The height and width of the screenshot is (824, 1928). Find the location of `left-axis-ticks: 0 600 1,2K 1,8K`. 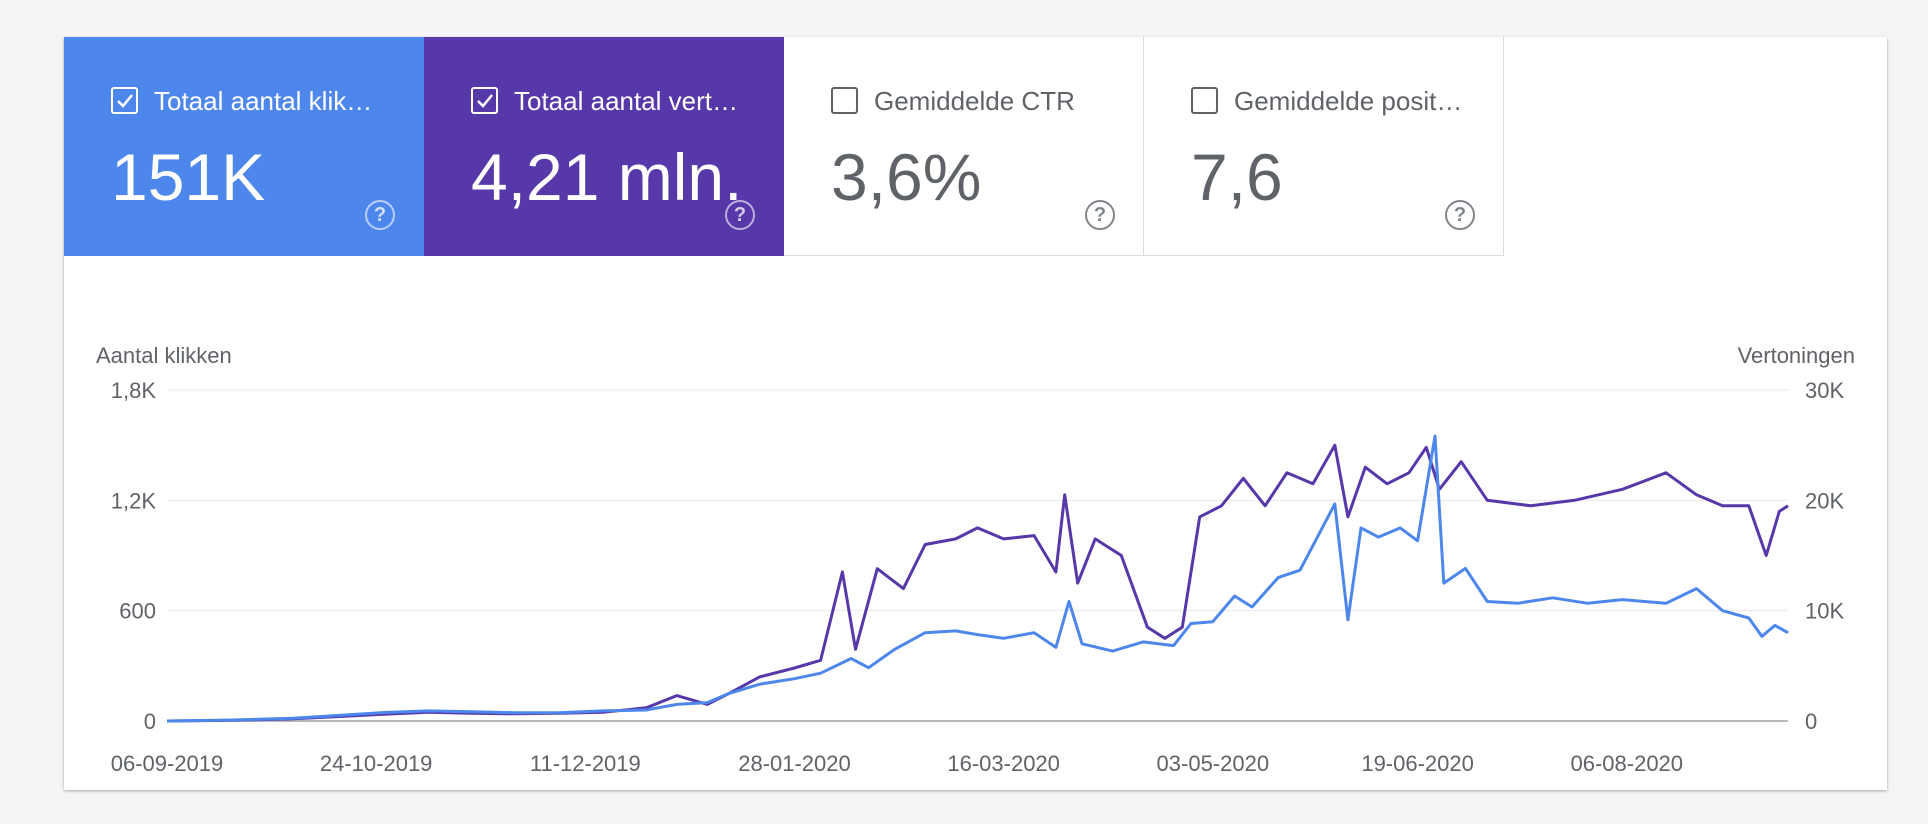

left-axis-ticks: 0 600 1,2K 1,8K is located at coordinates (134, 556).